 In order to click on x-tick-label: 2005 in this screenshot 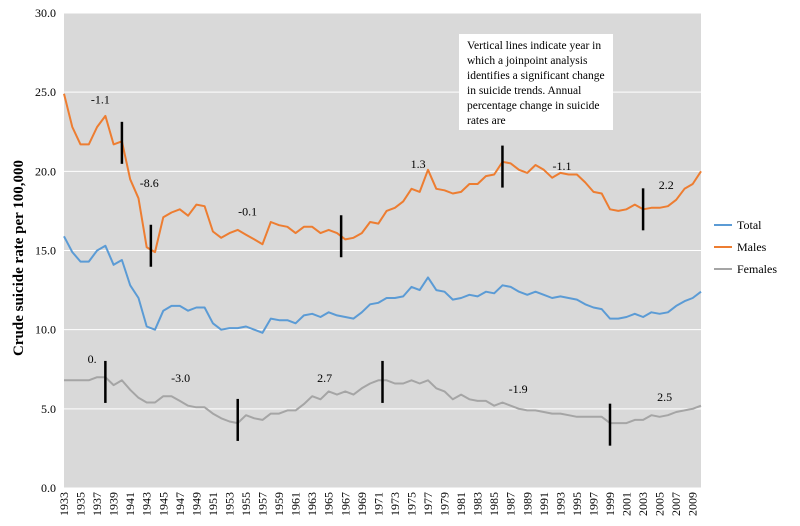, I will do `click(660, 504)`.